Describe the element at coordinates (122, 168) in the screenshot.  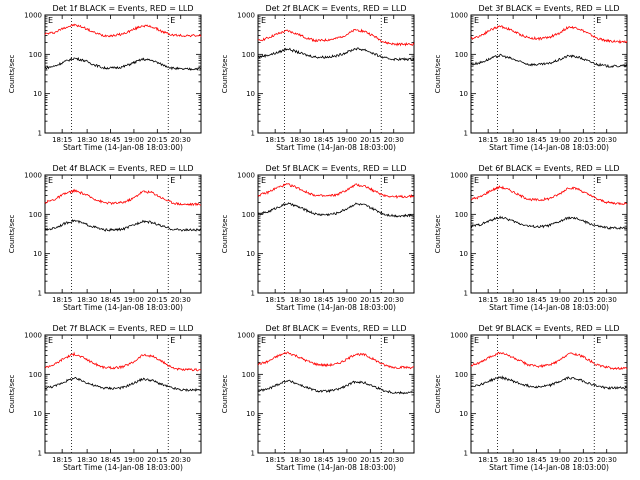
I see `panel-title: Det 4f BLACK = Events, RED = LLD` at that location.